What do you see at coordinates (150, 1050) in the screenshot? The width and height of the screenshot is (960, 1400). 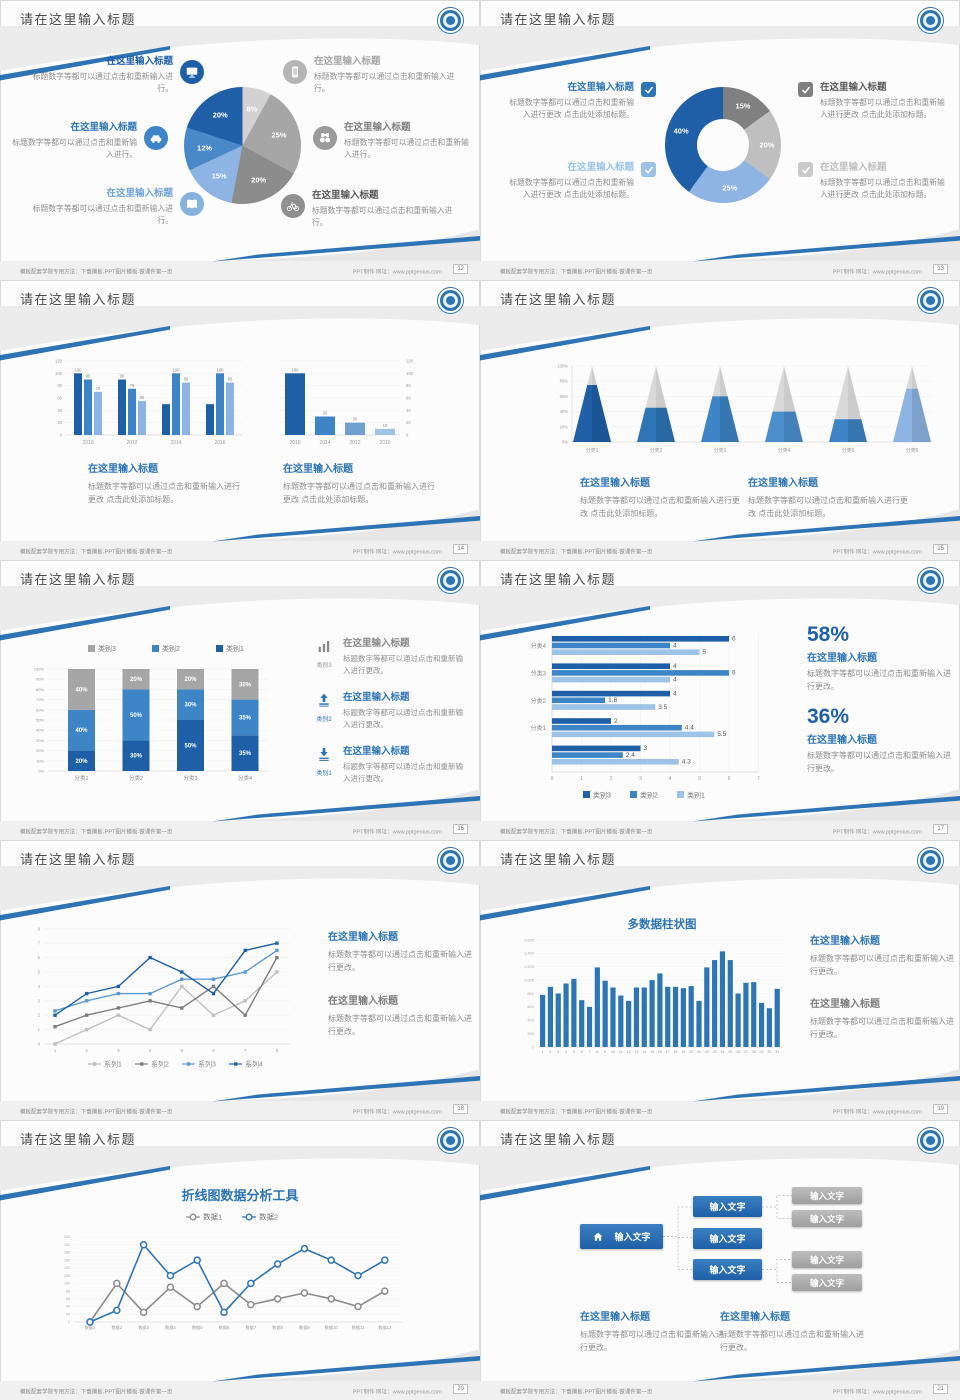 I see `svg-text: 4` at bounding box center [150, 1050].